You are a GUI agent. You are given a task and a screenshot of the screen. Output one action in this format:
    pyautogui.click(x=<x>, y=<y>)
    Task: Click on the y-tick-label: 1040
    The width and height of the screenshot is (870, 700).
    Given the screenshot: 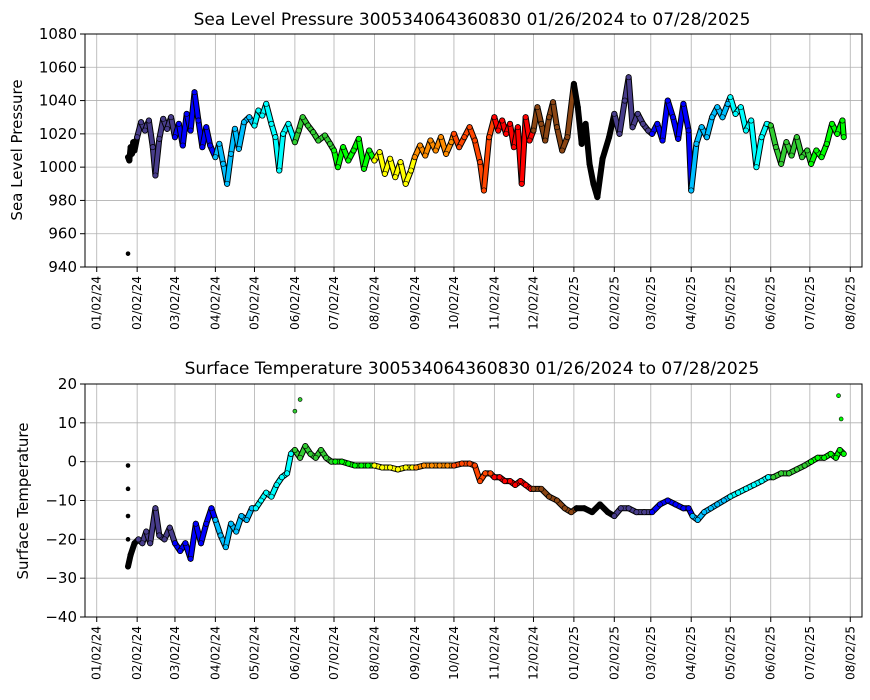 What is the action you would take?
    pyautogui.click(x=58, y=101)
    